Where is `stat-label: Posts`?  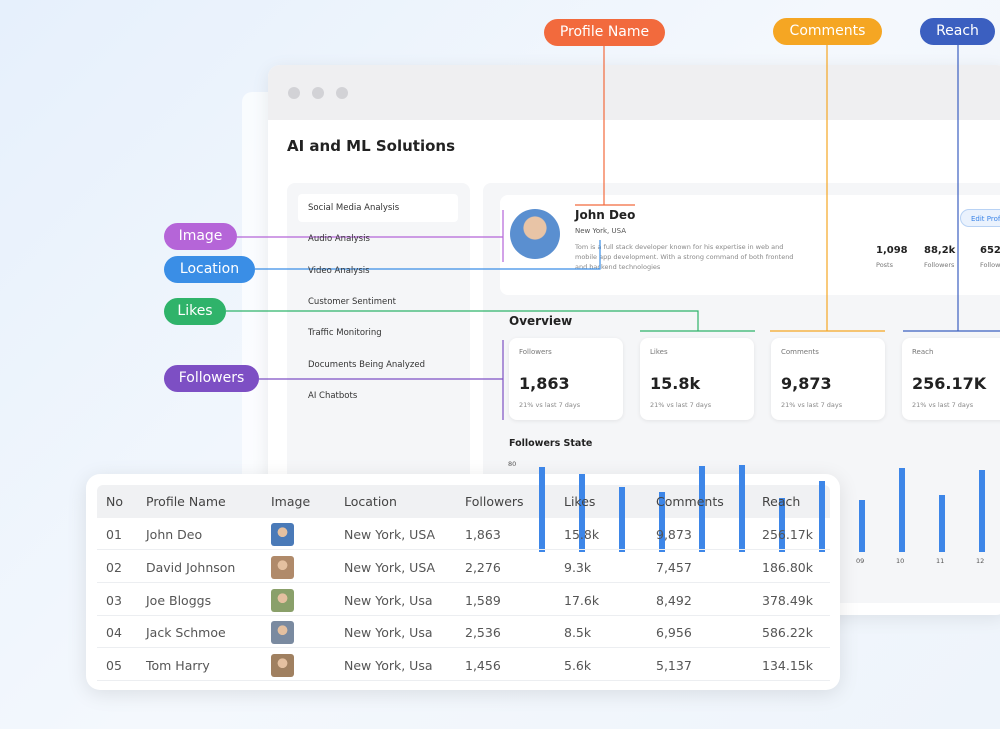 stat-label: Posts is located at coordinates (884, 265).